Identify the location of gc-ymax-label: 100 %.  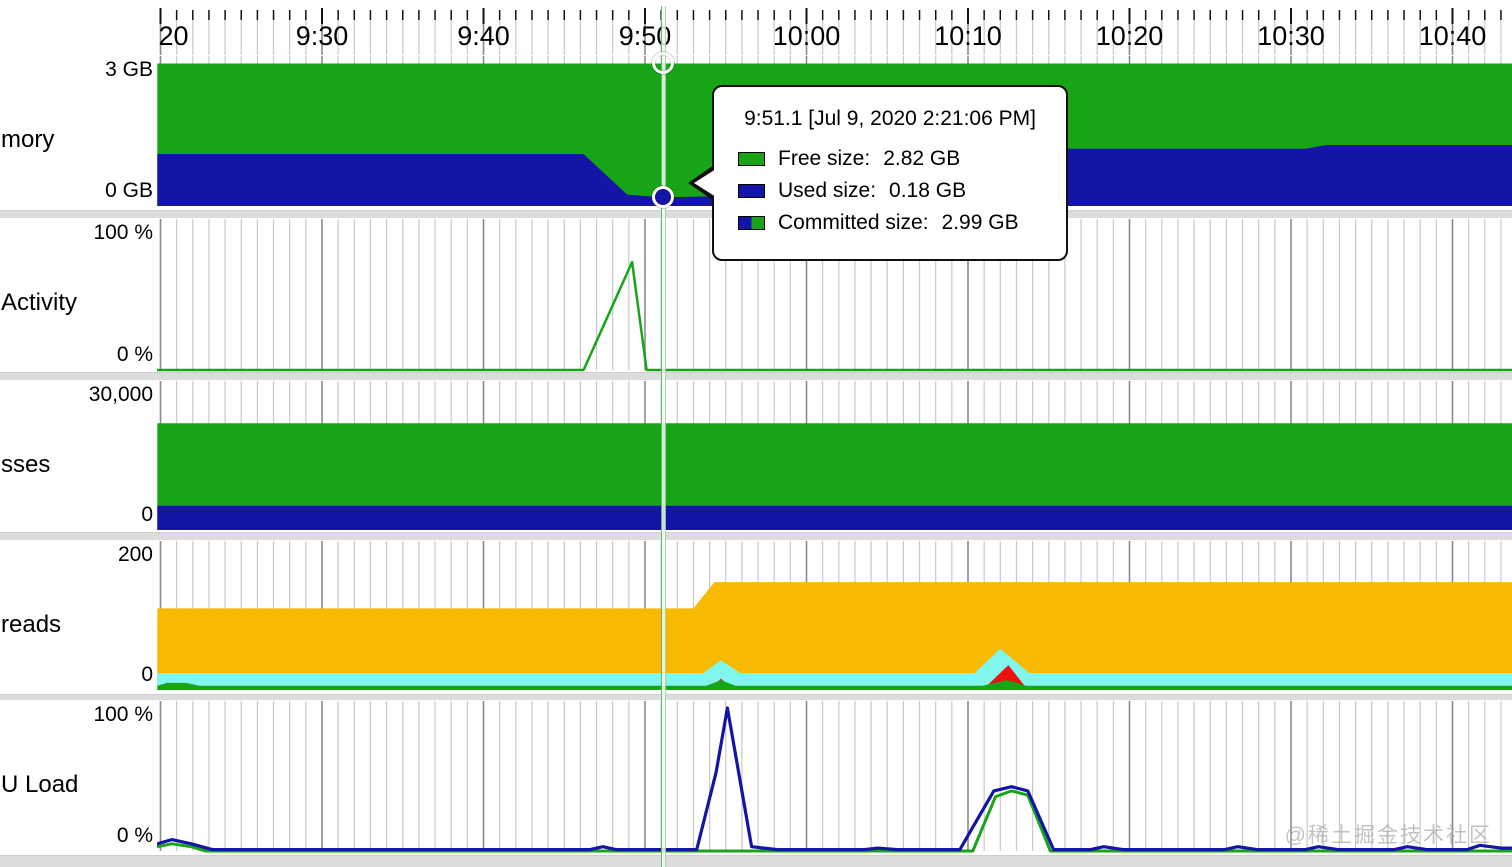
(123, 232).